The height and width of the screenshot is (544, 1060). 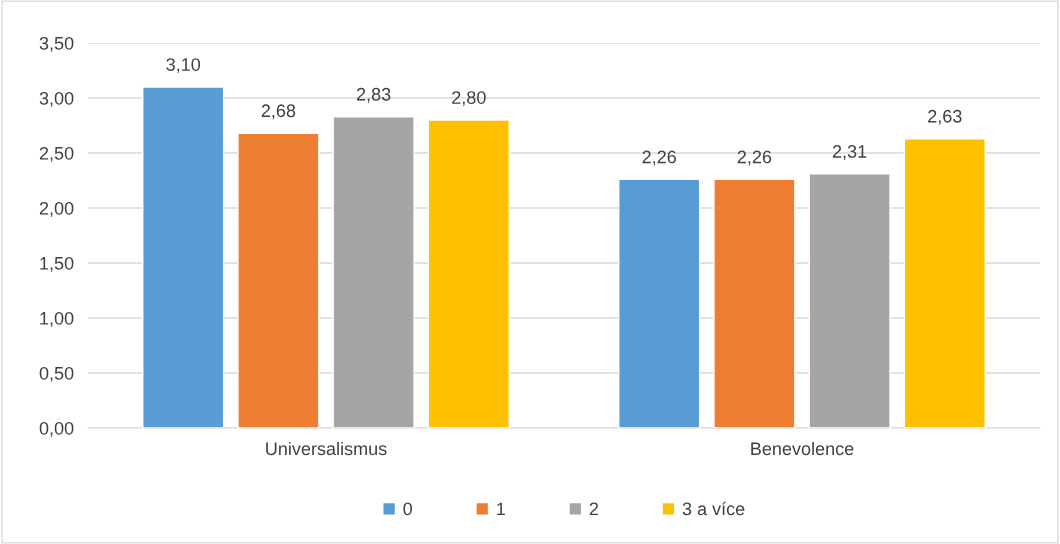 What do you see at coordinates (183, 66) in the screenshot?
I see `data-label: 3,10` at bounding box center [183, 66].